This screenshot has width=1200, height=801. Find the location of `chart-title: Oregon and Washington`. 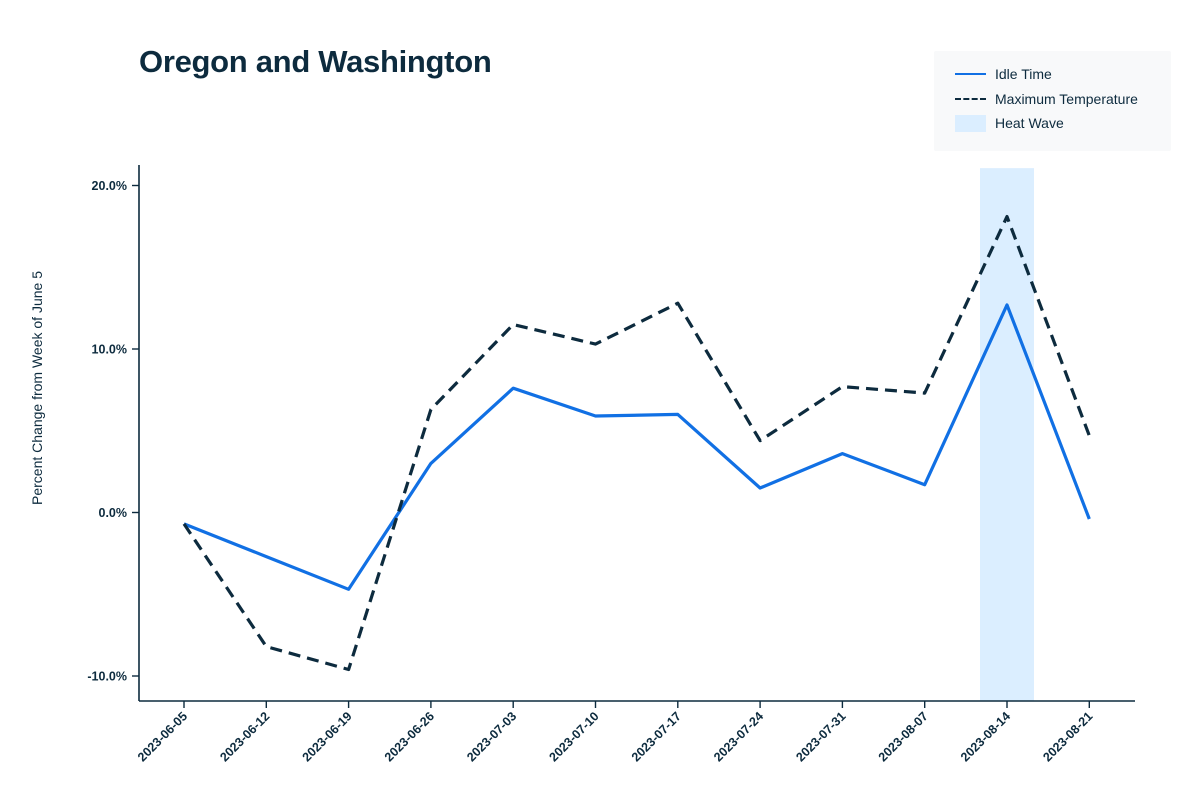

chart-title: Oregon and Washington is located at coordinates (315, 61).